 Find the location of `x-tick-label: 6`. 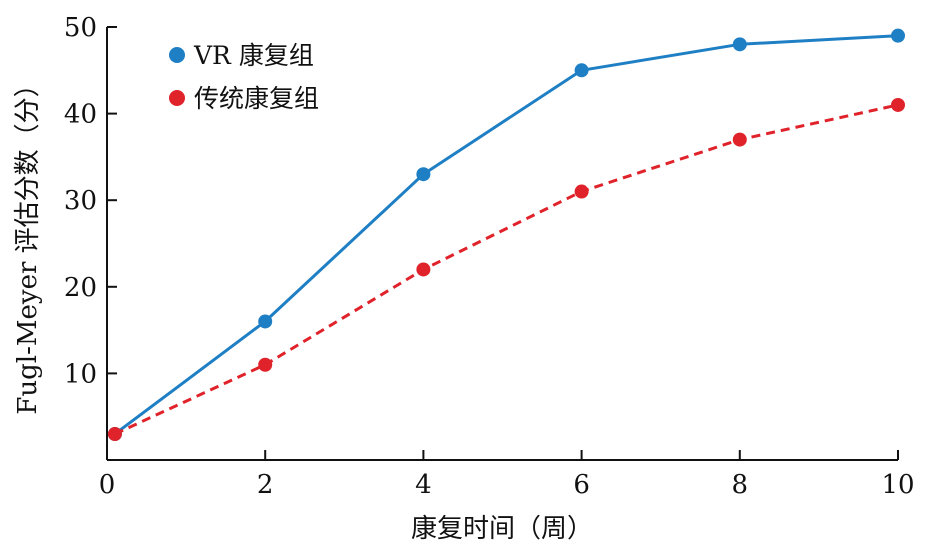

x-tick-label: 6 is located at coordinates (581, 485).